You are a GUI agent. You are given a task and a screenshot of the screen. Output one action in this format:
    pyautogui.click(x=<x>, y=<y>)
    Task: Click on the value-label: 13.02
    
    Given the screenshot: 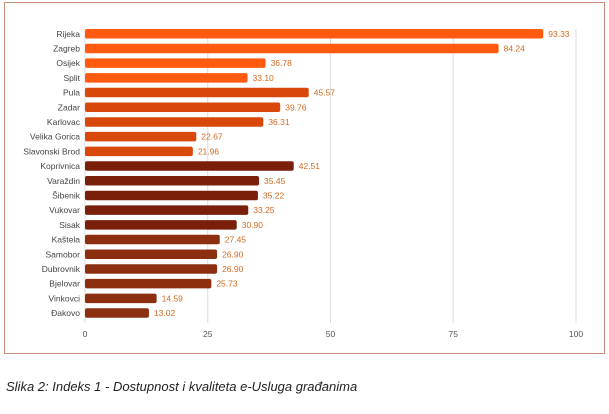 What is the action you would take?
    pyautogui.click(x=165, y=313)
    